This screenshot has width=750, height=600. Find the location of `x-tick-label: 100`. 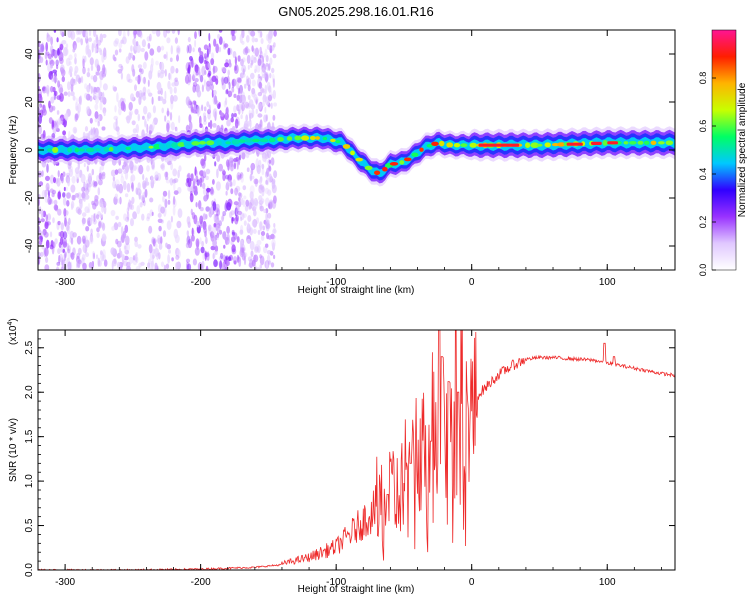

x-tick-label: 100 is located at coordinates (607, 282).